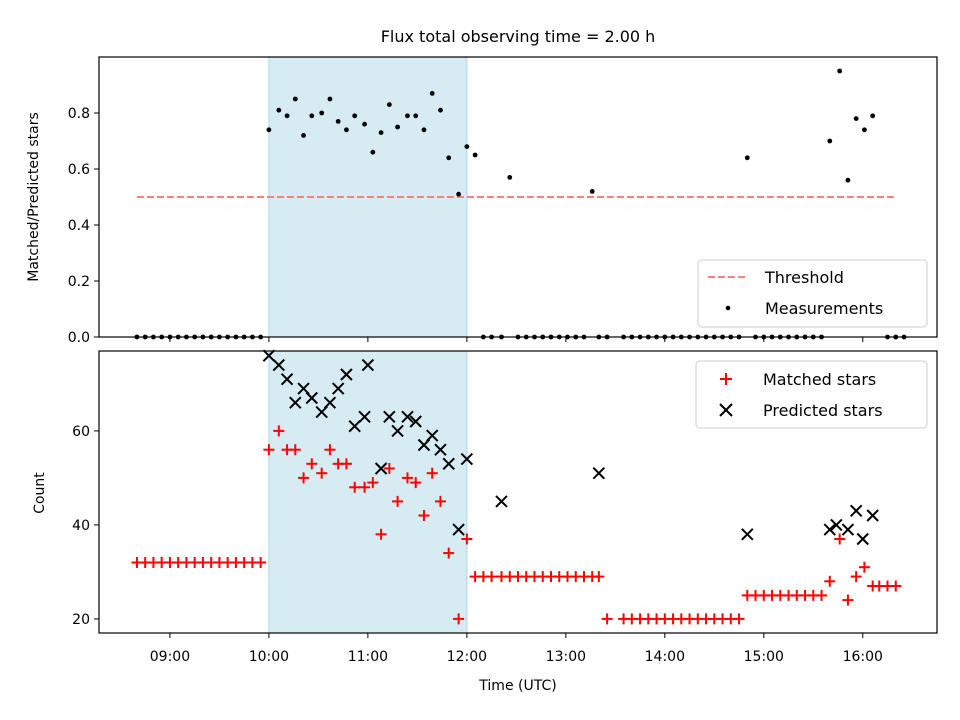 This screenshot has width=960, height=720. I want to click on y-tick-label: 0.8, so click(79, 114).